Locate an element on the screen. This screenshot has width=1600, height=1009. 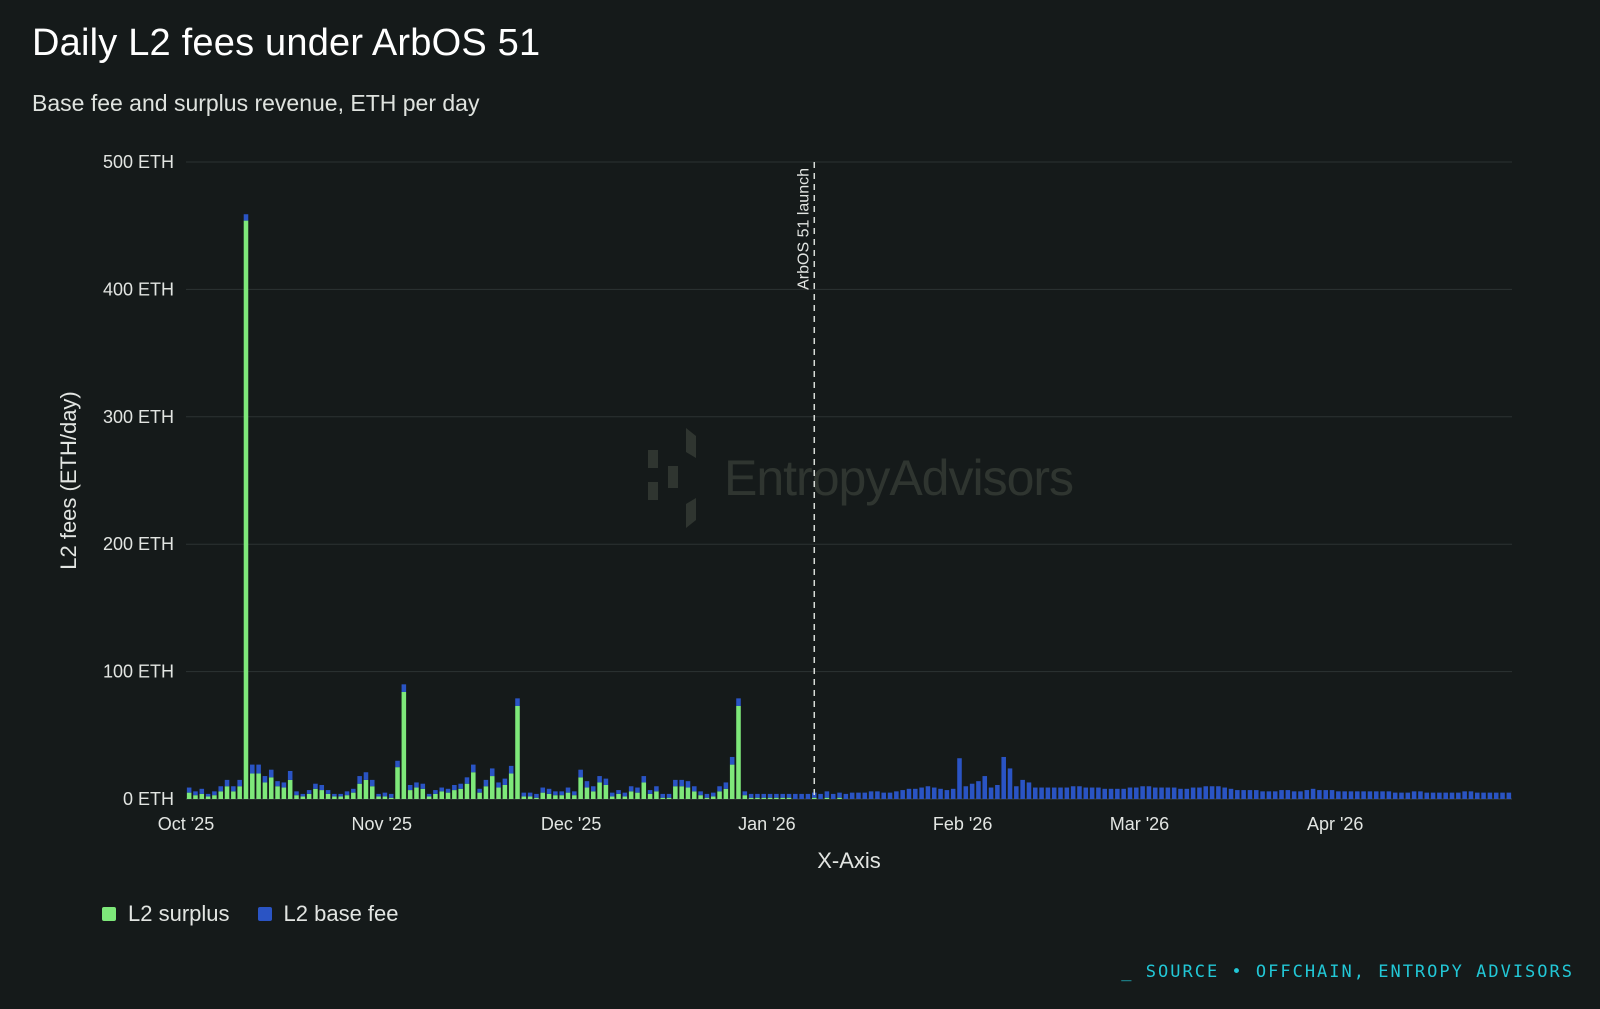
legend-label-surplus: L2 surplus is located at coordinates (179, 913).